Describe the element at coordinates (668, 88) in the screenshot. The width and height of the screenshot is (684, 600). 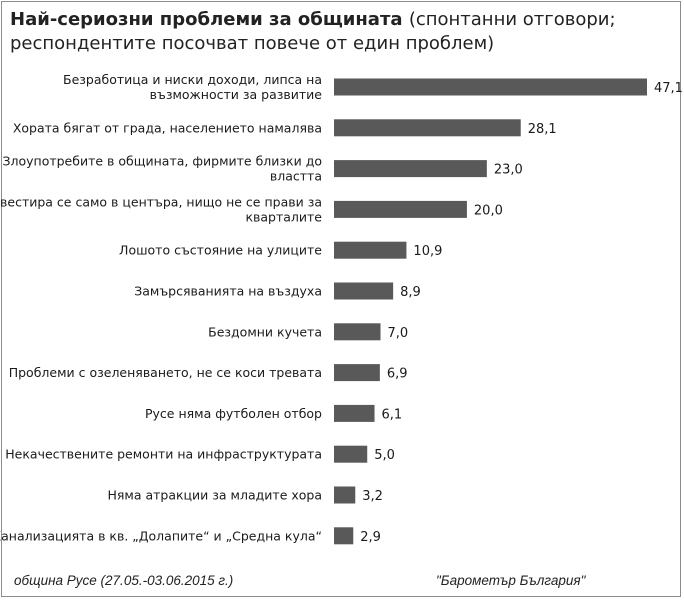
I see `data-label-1: 47,1` at that location.